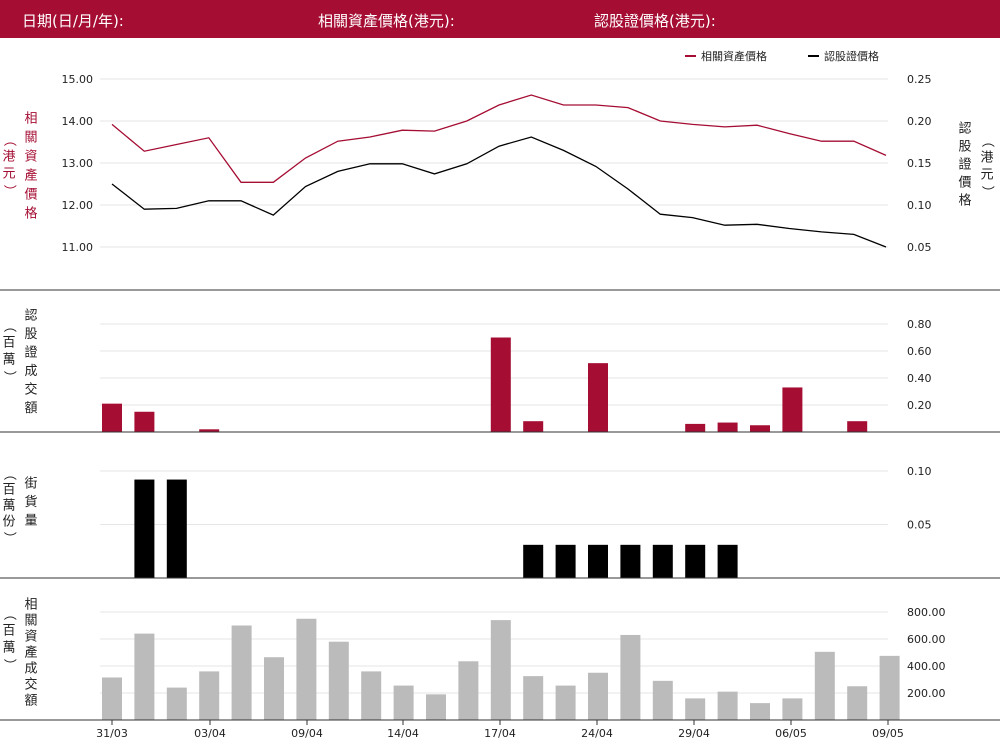 The image size is (1000, 751). What do you see at coordinates (307, 733) in the screenshot?
I see `x-tick-label: 09/04` at bounding box center [307, 733].